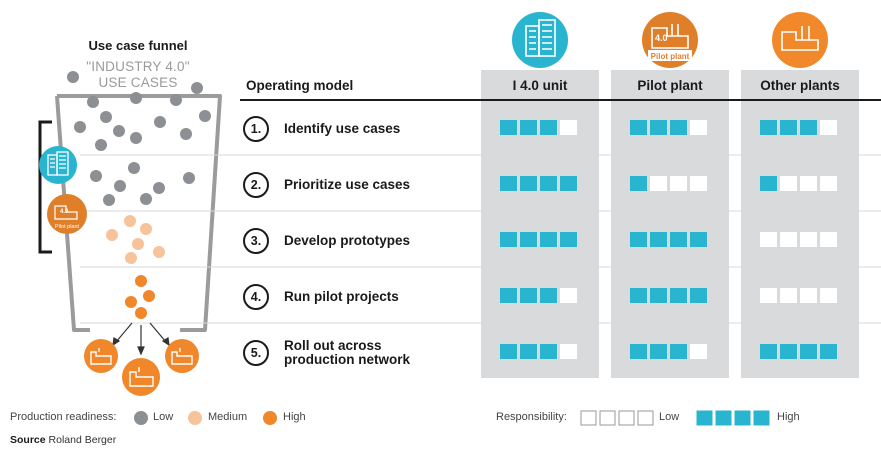  I want to click on svg-text: Pilot plant, so click(67, 227).